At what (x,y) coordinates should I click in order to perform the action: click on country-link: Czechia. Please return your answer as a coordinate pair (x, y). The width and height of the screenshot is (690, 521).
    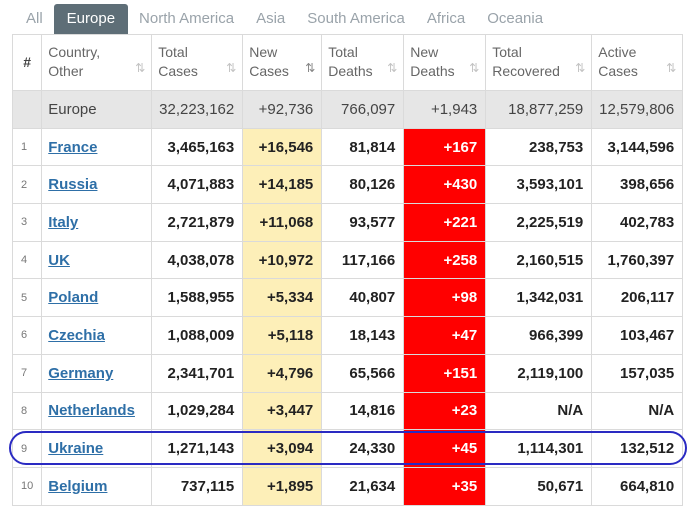
    Looking at the image, I should click on (76, 335).